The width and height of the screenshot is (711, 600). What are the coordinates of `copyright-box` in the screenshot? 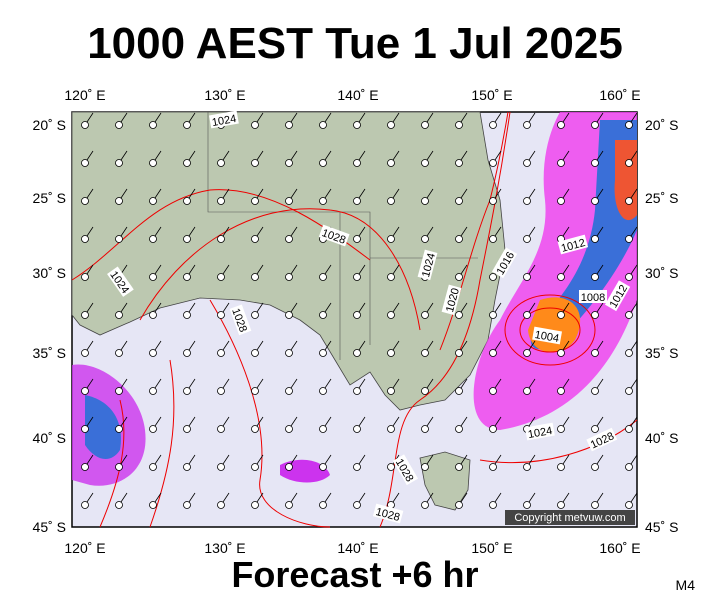 It's located at (570, 517).